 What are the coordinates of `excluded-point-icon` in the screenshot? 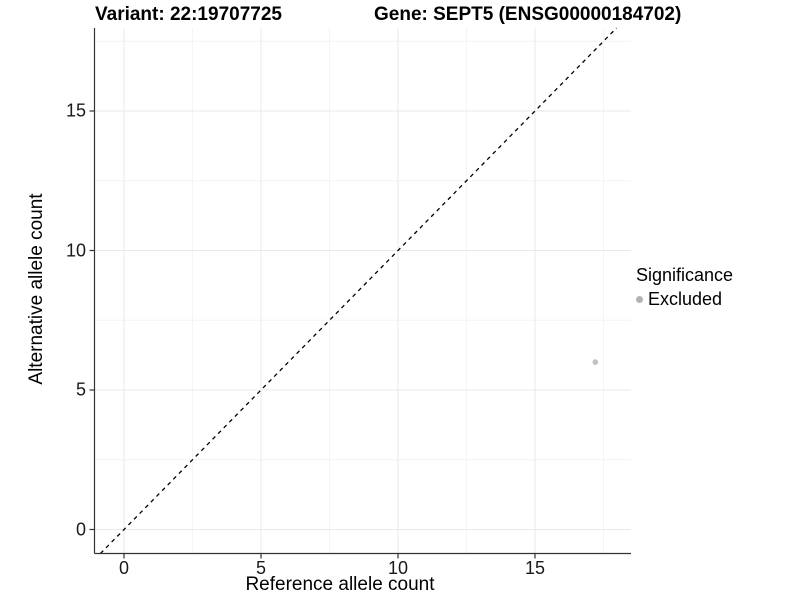 It's located at (639, 299).